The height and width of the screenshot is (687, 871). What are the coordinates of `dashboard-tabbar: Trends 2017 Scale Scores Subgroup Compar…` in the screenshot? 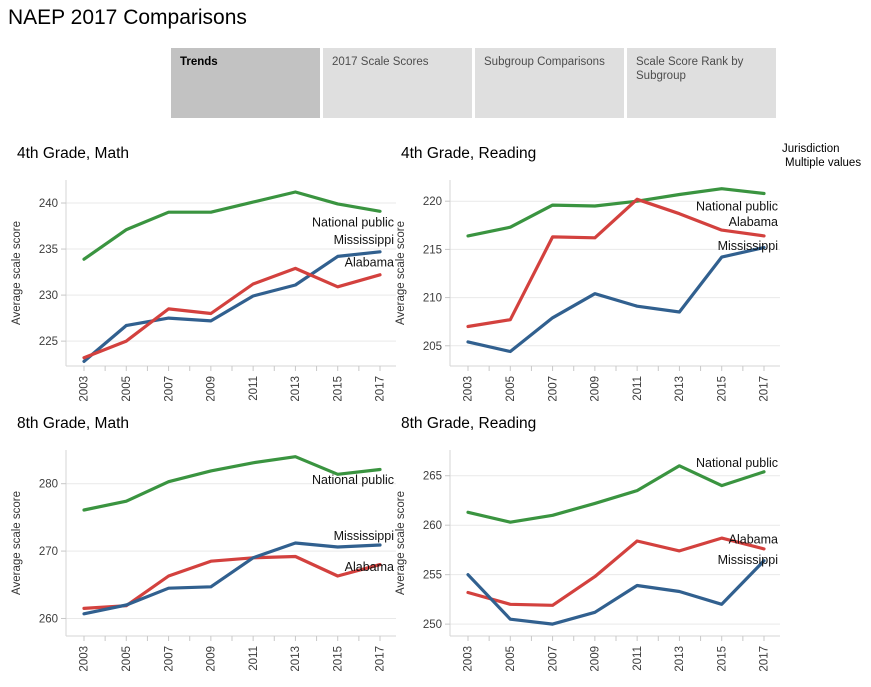 It's located at (473, 83).